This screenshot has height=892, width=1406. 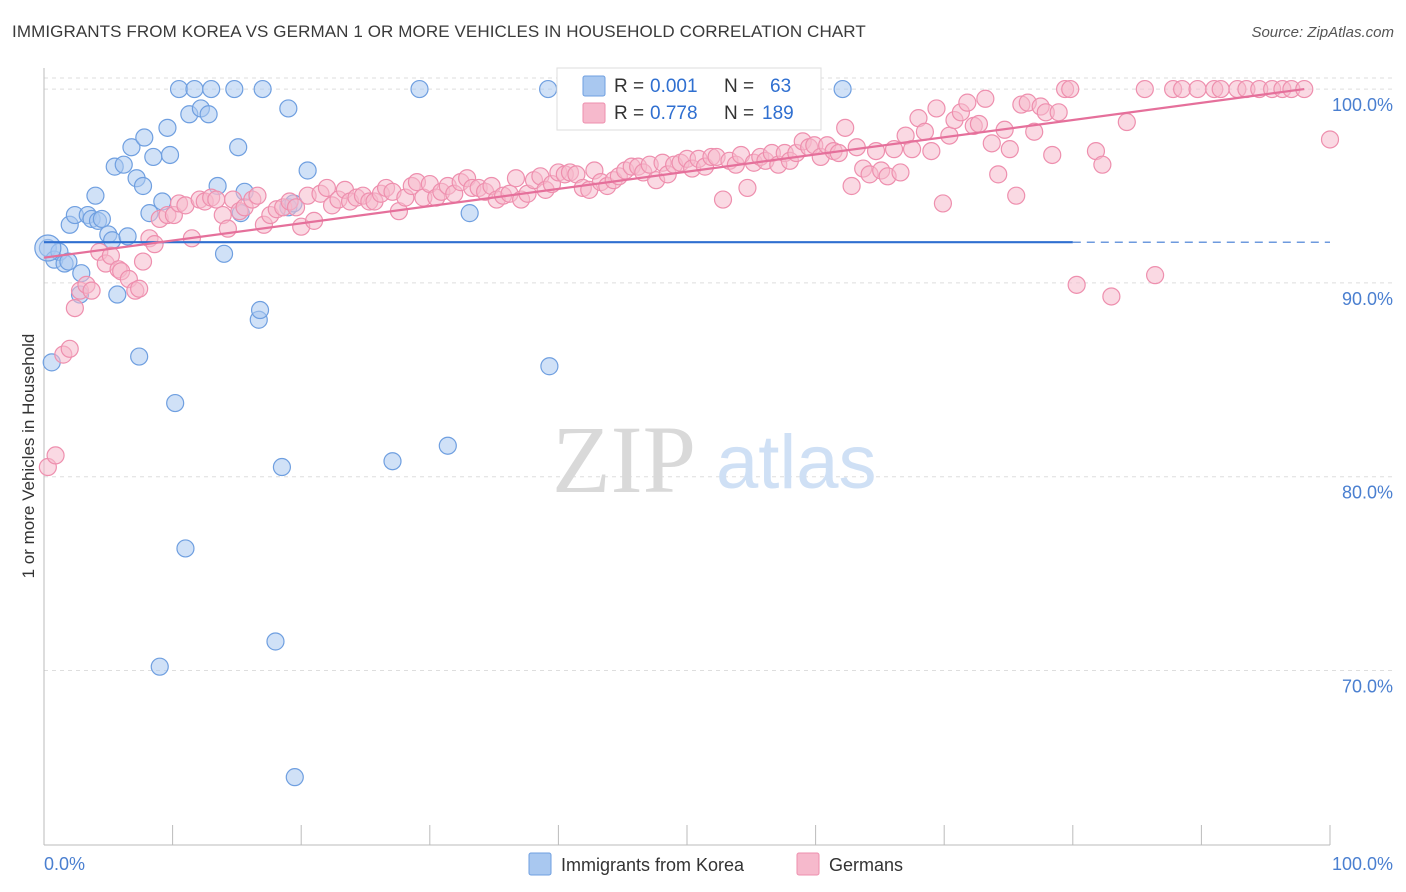 What do you see at coordinates (28, 456) in the screenshot?
I see `y-axis-label: 1 or more Vehicles in Household` at bounding box center [28, 456].